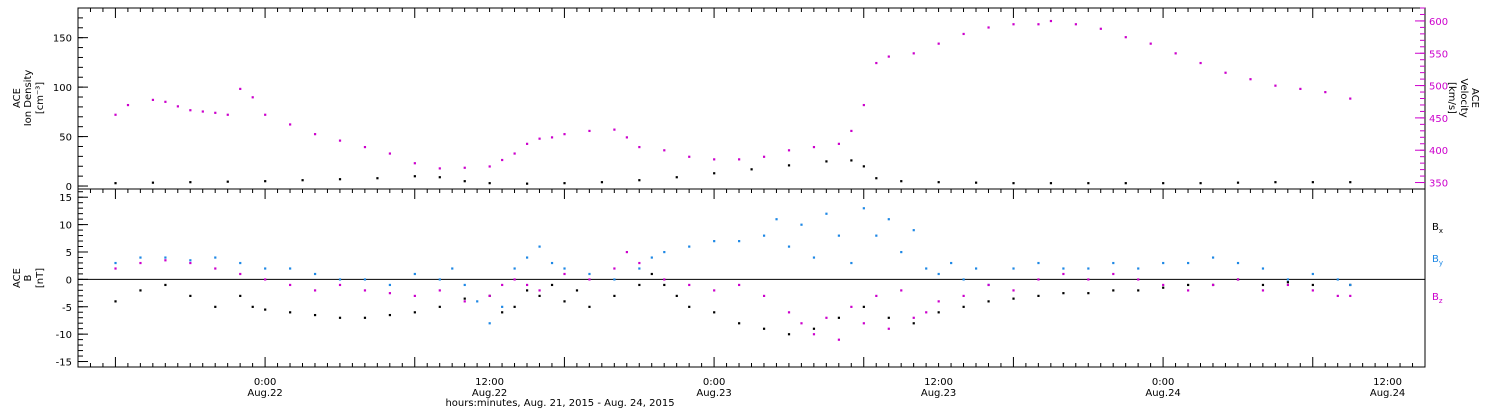 This screenshot has width=1500, height=410. Describe the element at coordinates (40, 278) in the screenshot. I see `bottom-left-ylabel-line3: [nT]` at that location.